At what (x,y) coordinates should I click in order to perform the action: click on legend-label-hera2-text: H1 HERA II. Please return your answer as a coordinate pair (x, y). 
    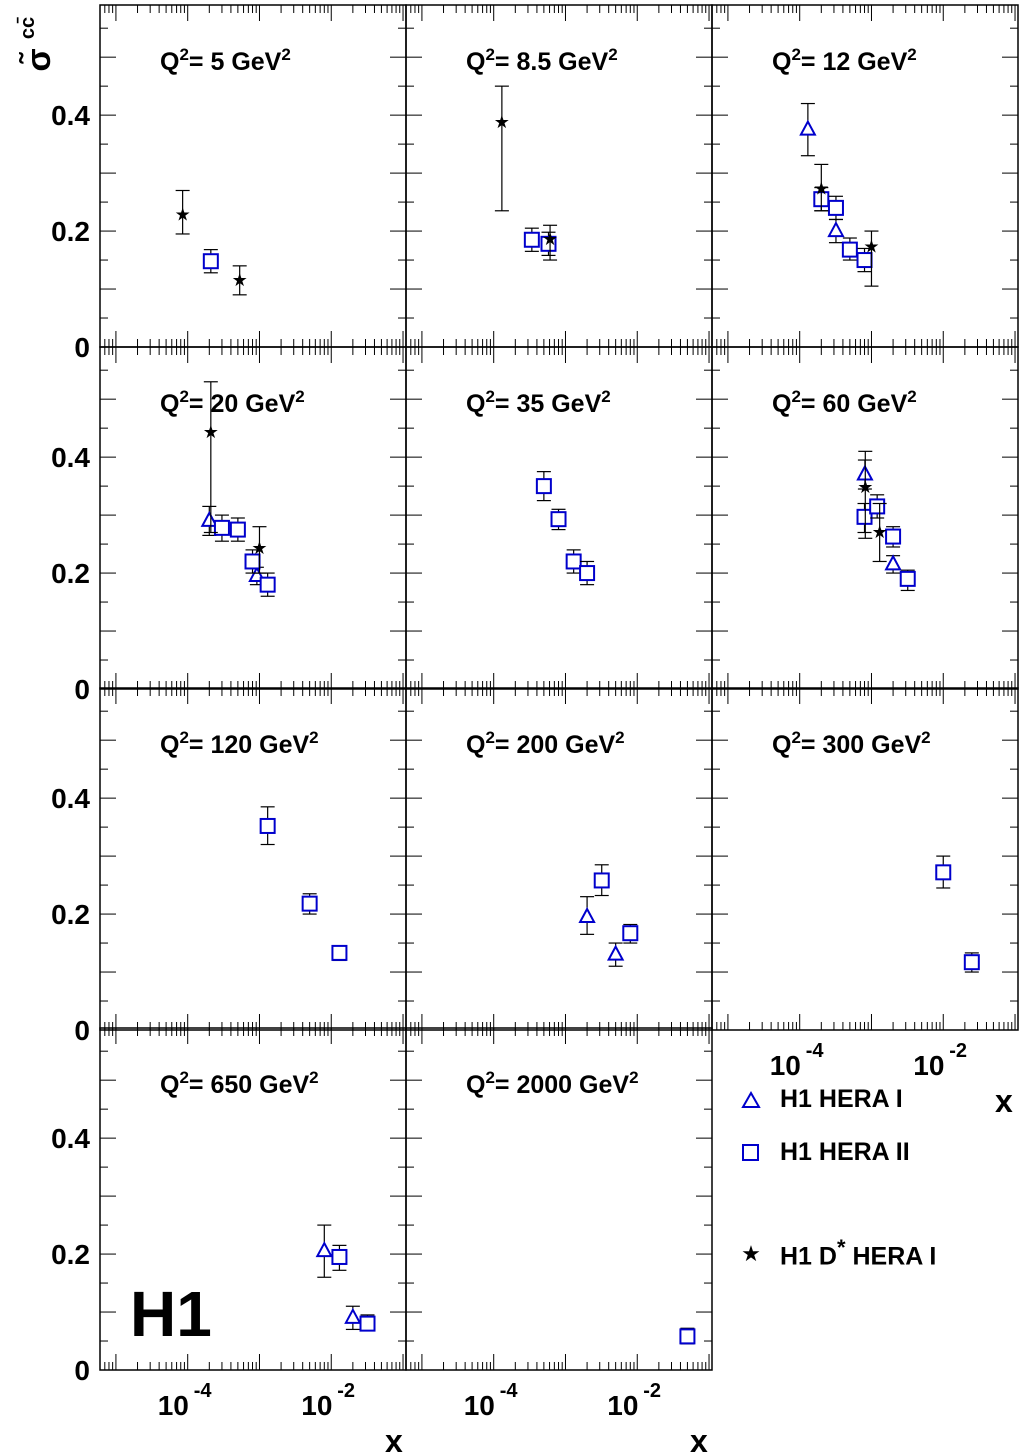
    Looking at the image, I should click on (845, 1152).